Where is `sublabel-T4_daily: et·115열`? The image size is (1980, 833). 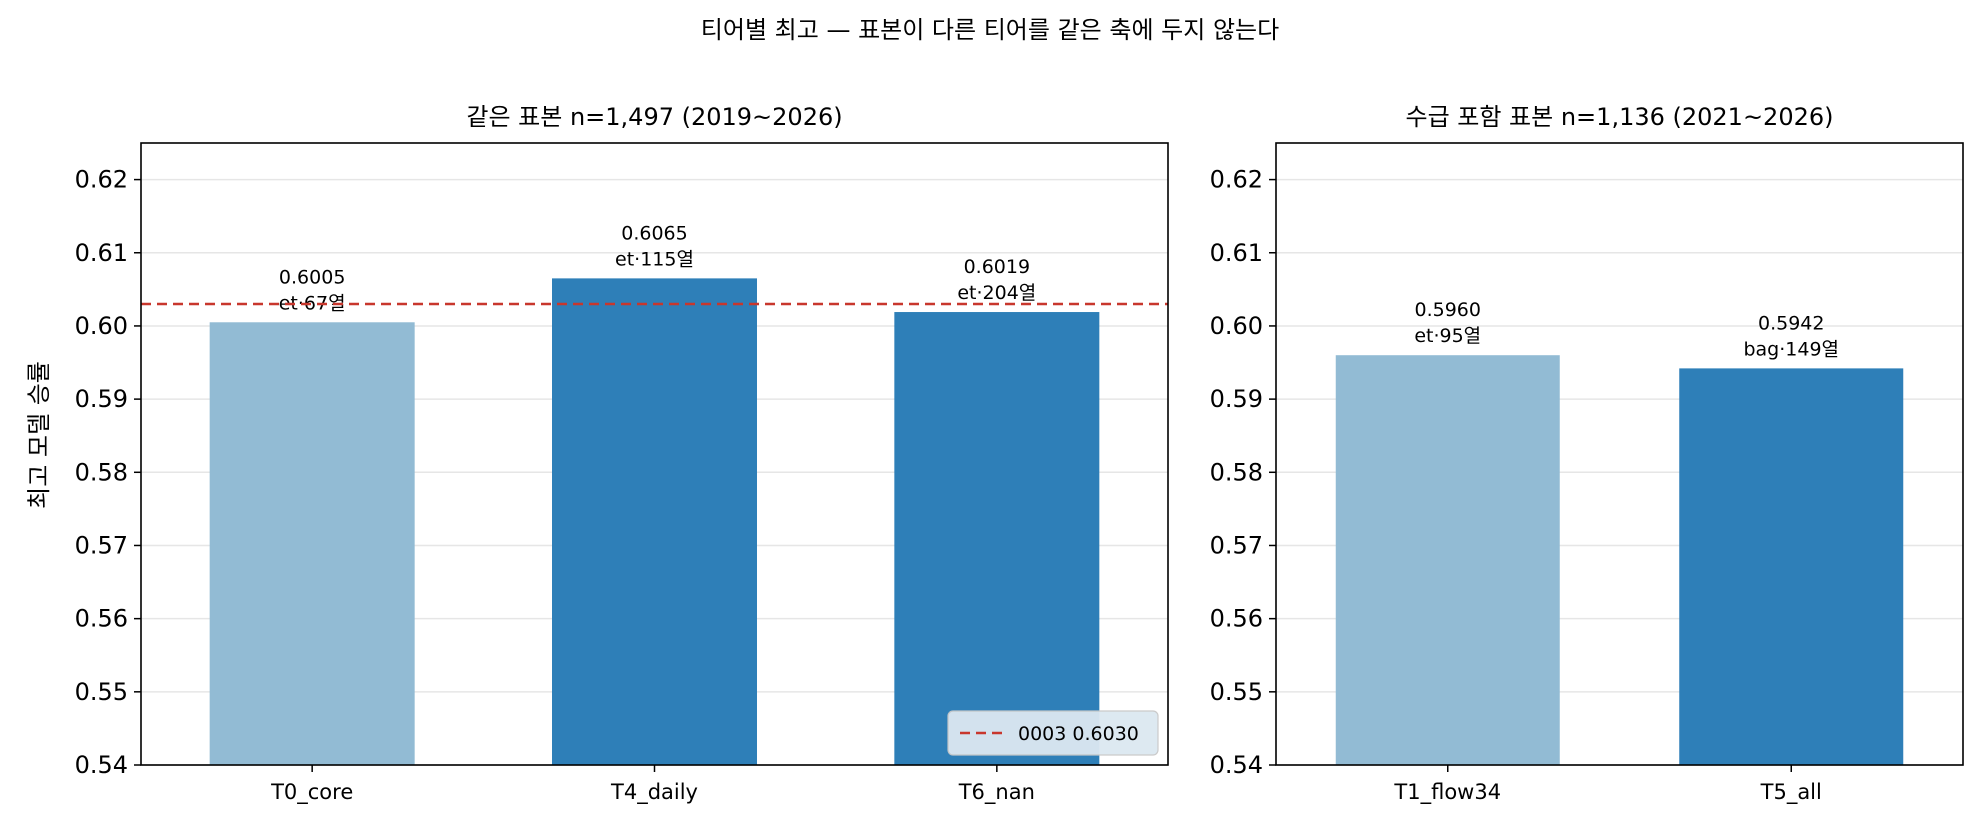 sublabel-T4_daily: et·115열 is located at coordinates (654, 259).